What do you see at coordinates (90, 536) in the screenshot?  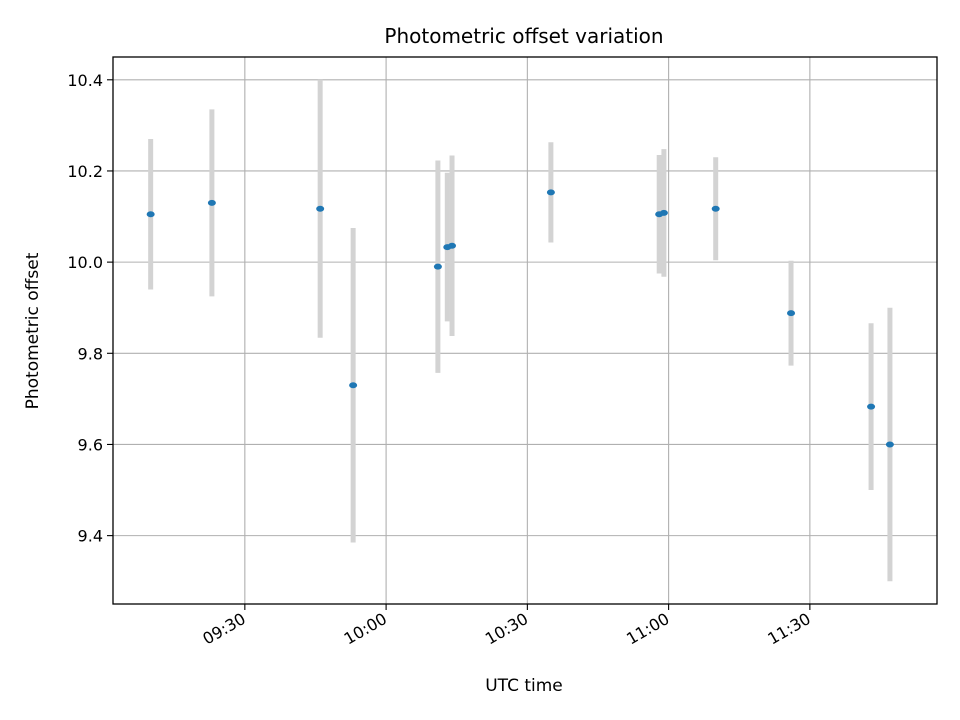 I see `y-tick-label: 9.4` at bounding box center [90, 536].